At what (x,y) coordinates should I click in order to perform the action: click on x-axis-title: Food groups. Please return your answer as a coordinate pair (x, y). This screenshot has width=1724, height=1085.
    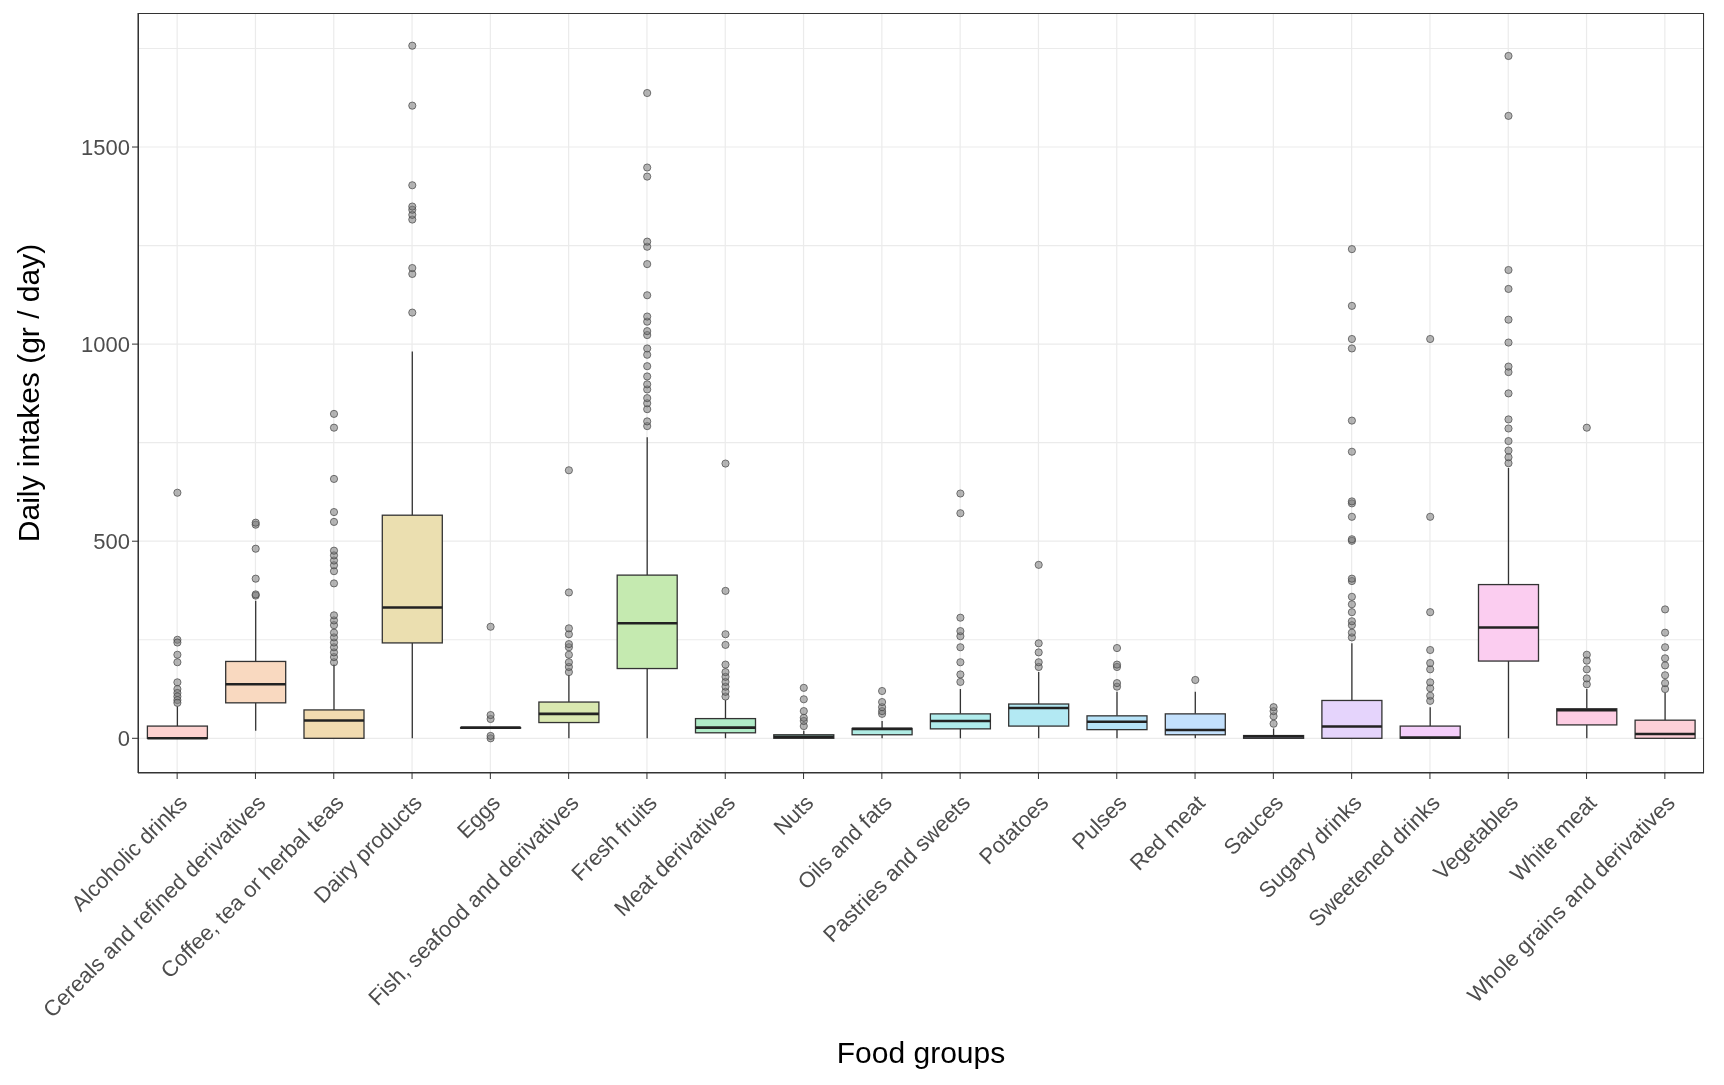
    Looking at the image, I should click on (921, 1052).